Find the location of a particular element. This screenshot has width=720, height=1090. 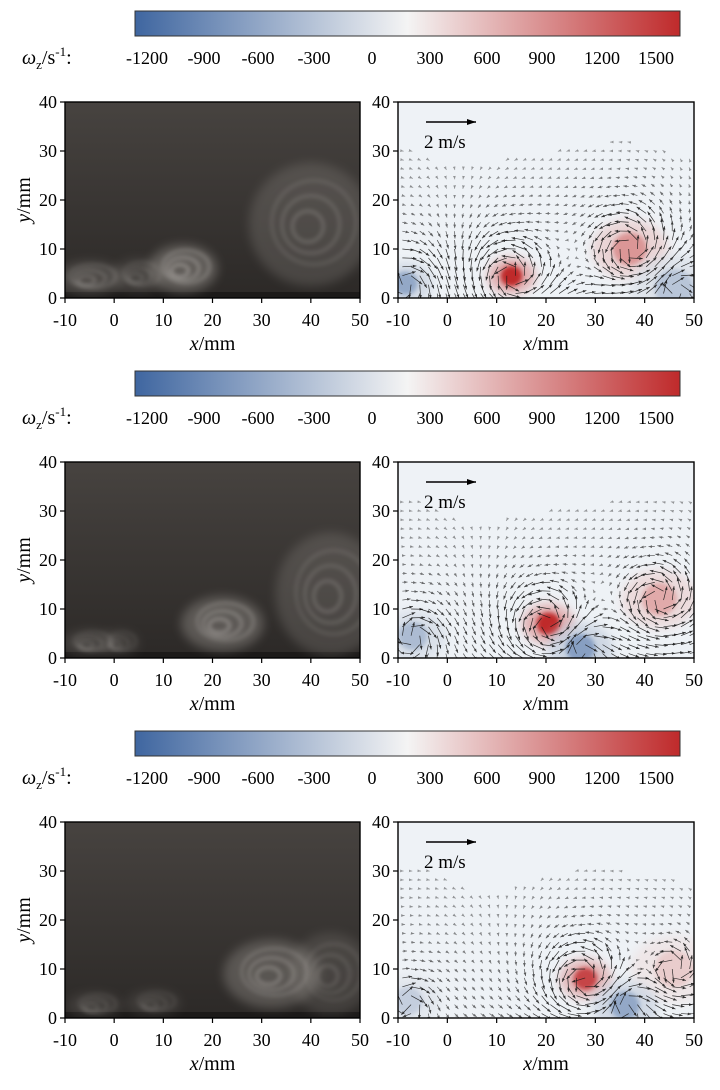

x-tick-label: 10 is located at coordinates (163, 1040).